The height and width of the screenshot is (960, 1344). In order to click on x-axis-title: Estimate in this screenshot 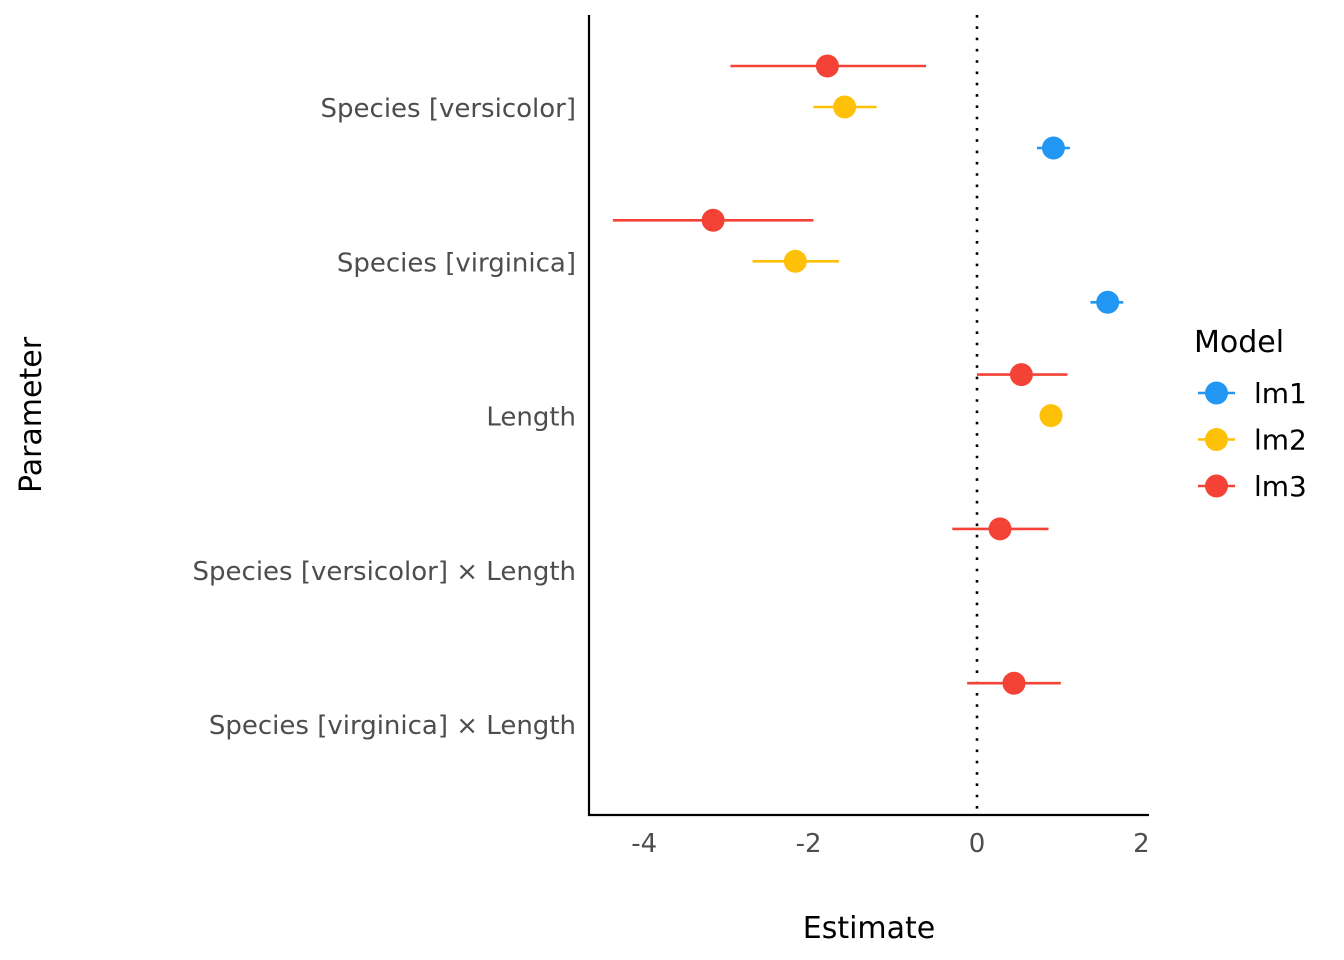, I will do `click(869, 928)`.